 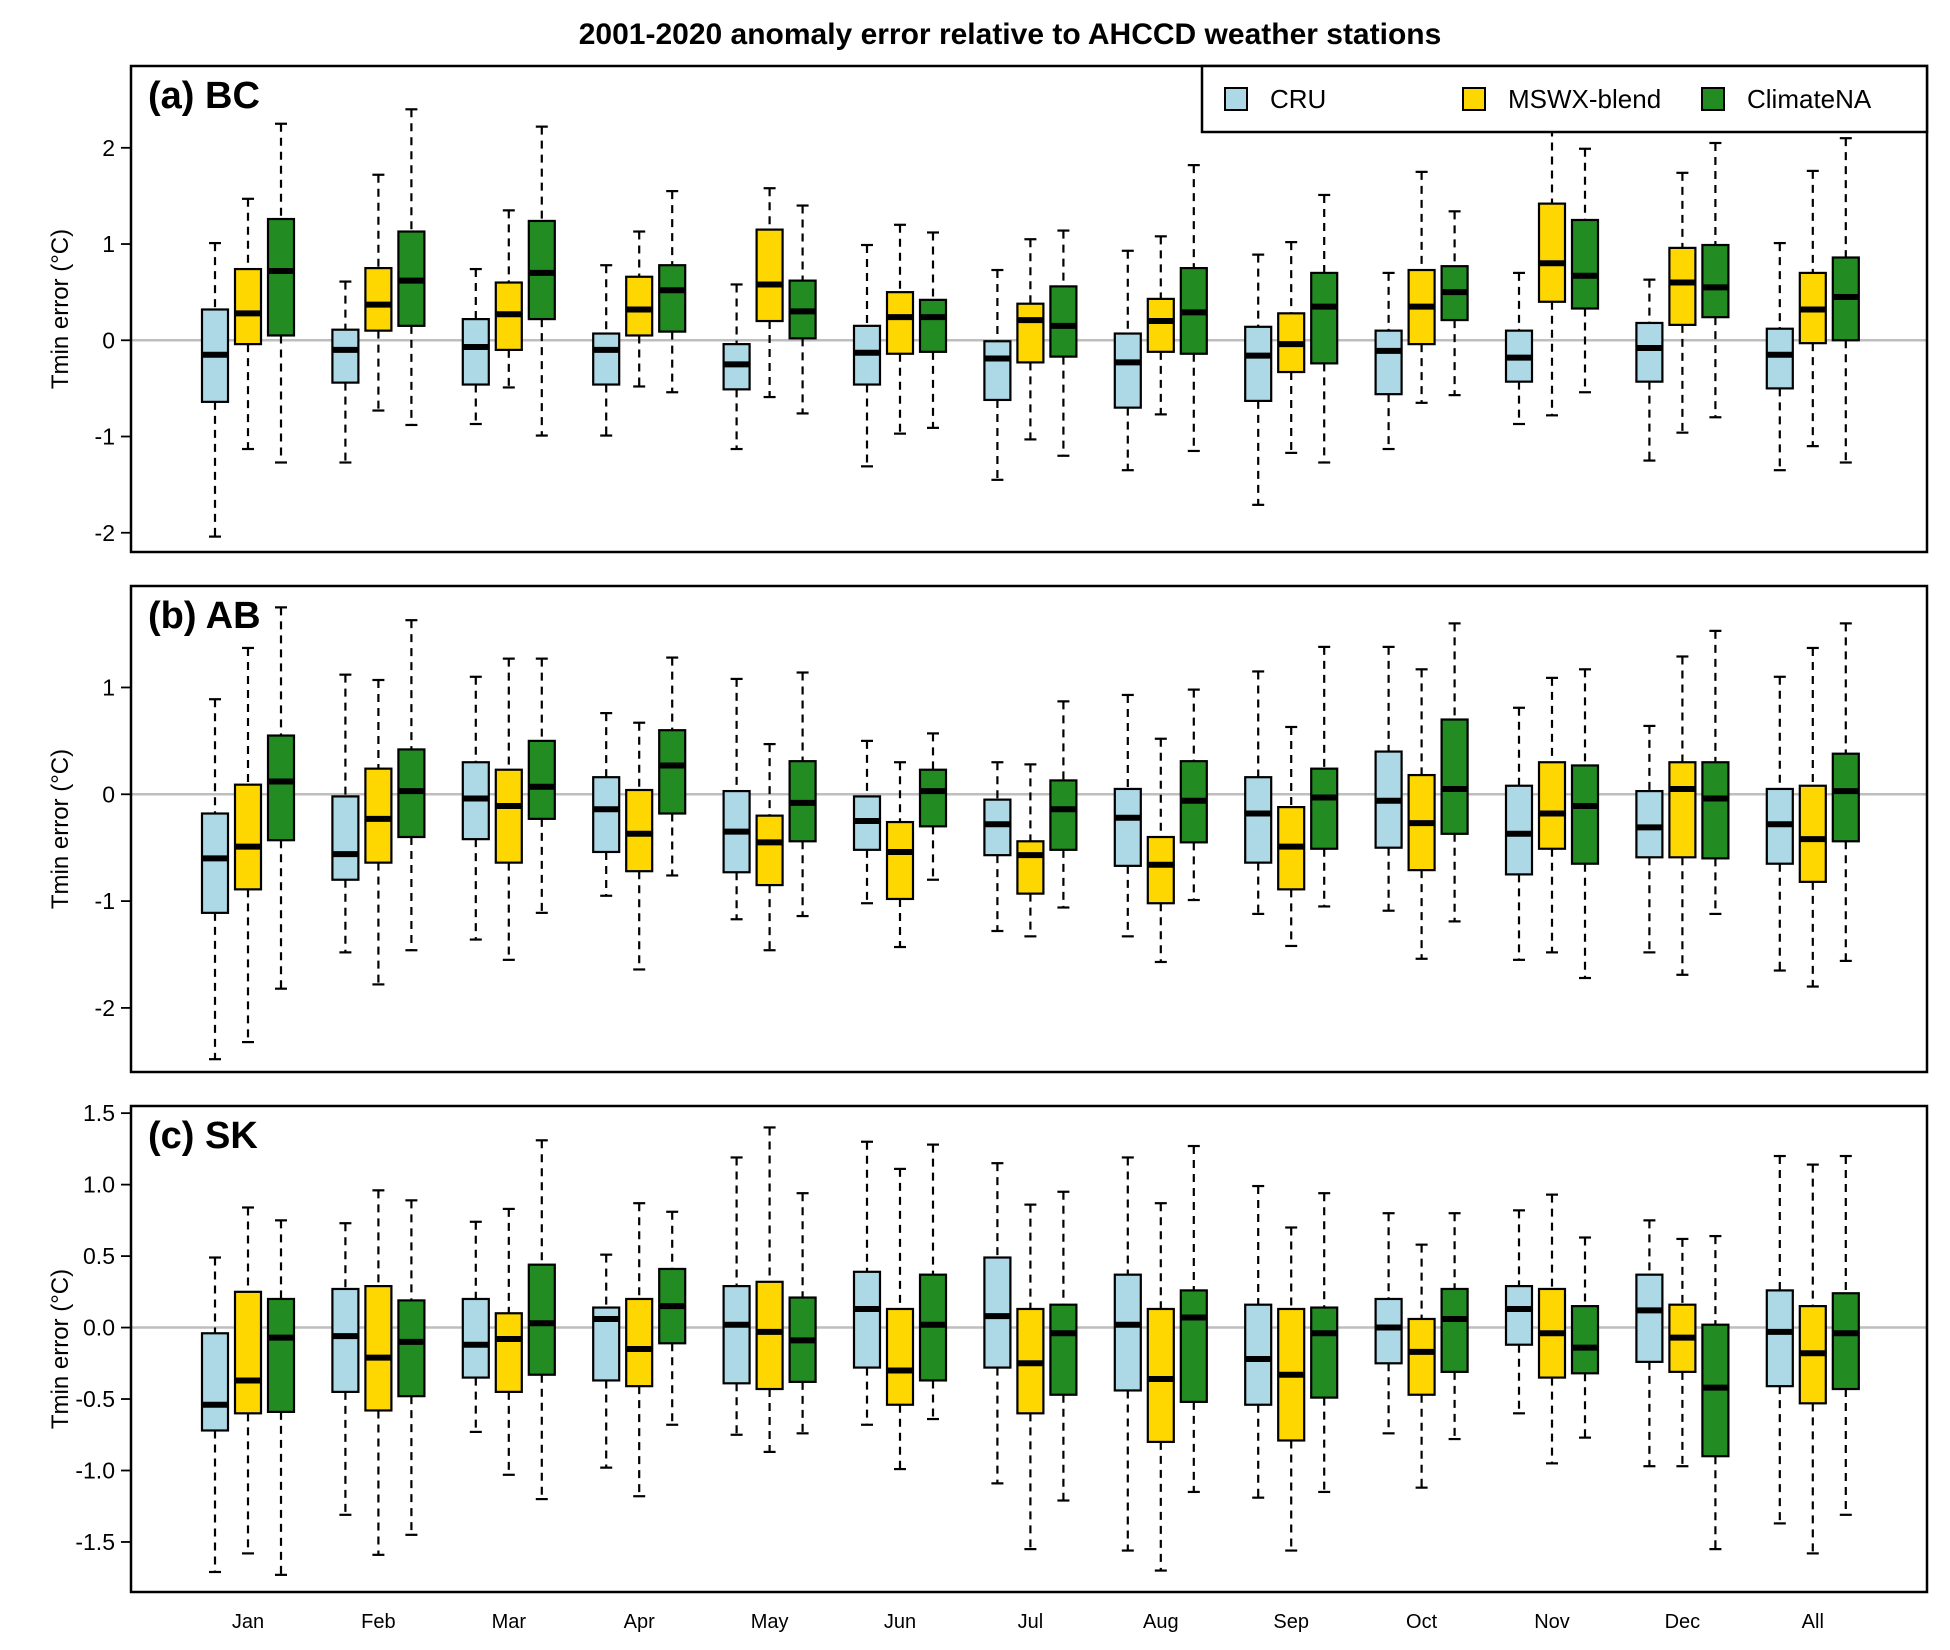 What do you see at coordinates (802, 309) in the screenshot?
I see `box-climatena-may` at bounding box center [802, 309].